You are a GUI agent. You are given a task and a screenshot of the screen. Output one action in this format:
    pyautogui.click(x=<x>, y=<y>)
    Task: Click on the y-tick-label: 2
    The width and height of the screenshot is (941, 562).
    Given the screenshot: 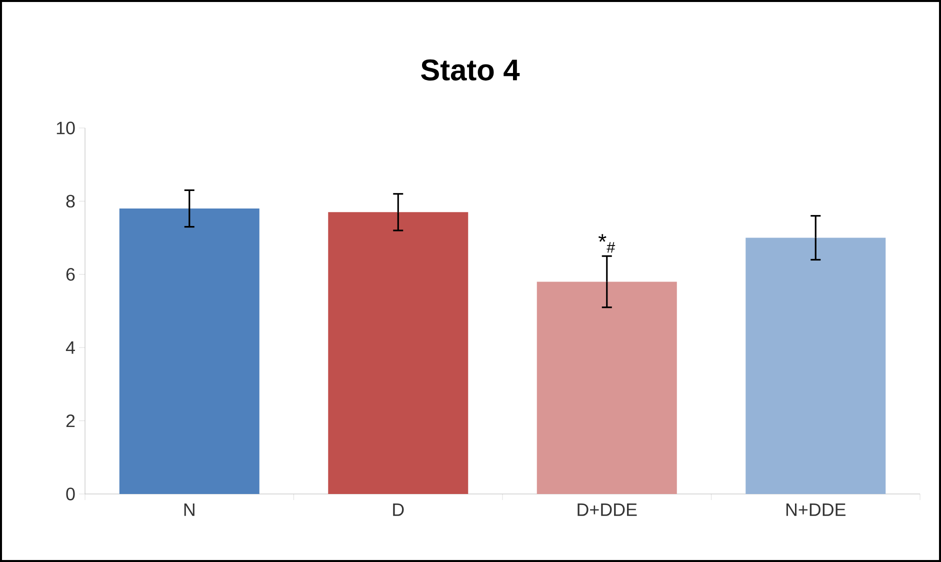 What is the action you would take?
    pyautogui.click(x=70, y=421)
    